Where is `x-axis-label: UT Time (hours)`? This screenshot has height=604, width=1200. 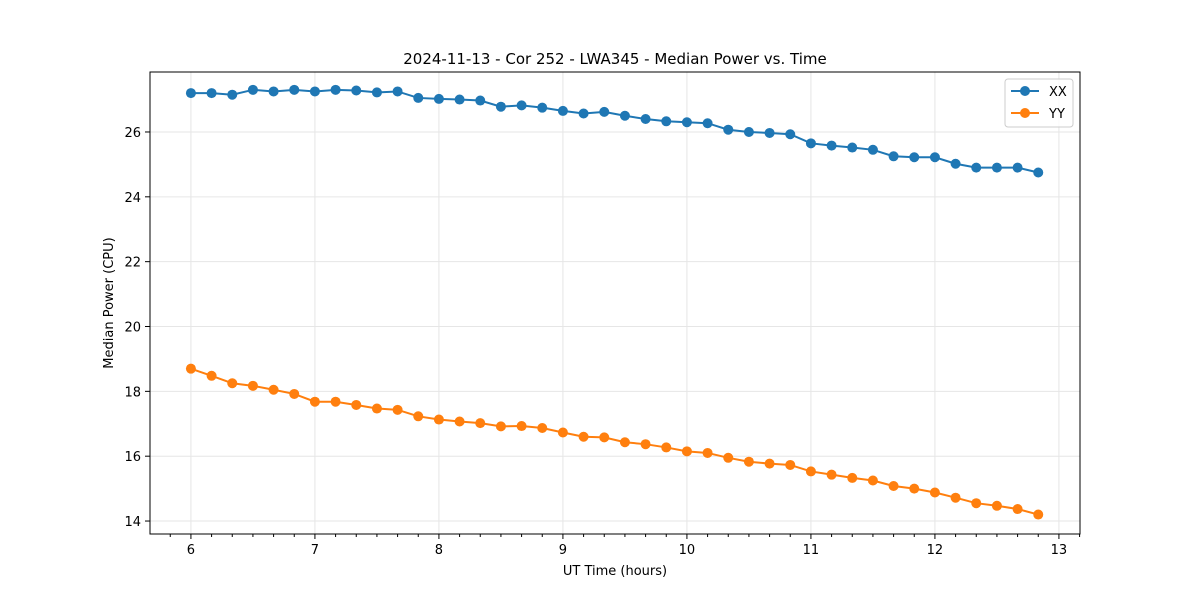
x-axis-label: UT Time (hours) is located at coordinates (615, 571).